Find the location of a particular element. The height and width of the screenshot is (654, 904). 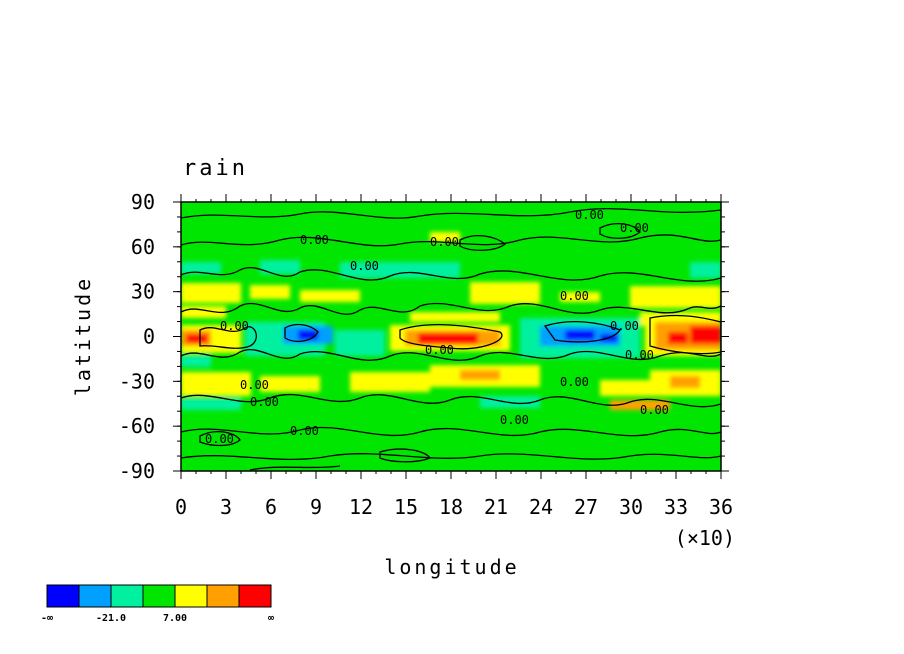

x-tick-label: 36 is located at coordinates (721, 507).